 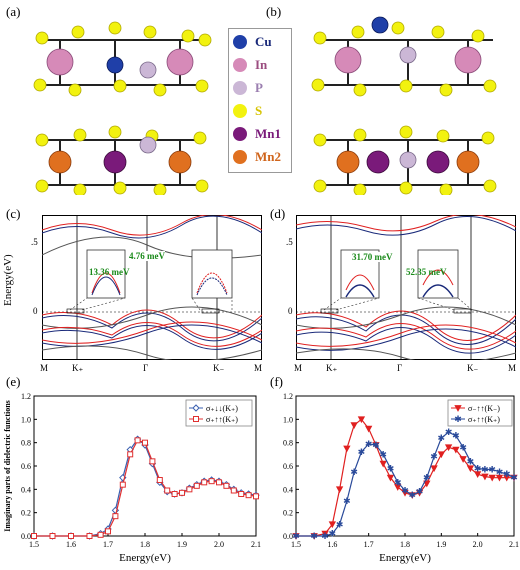 What do you see at coordinates (288, 489) in the screenshot?
I see `y-tick-label: 0.4` at bounding box center [288, 489].